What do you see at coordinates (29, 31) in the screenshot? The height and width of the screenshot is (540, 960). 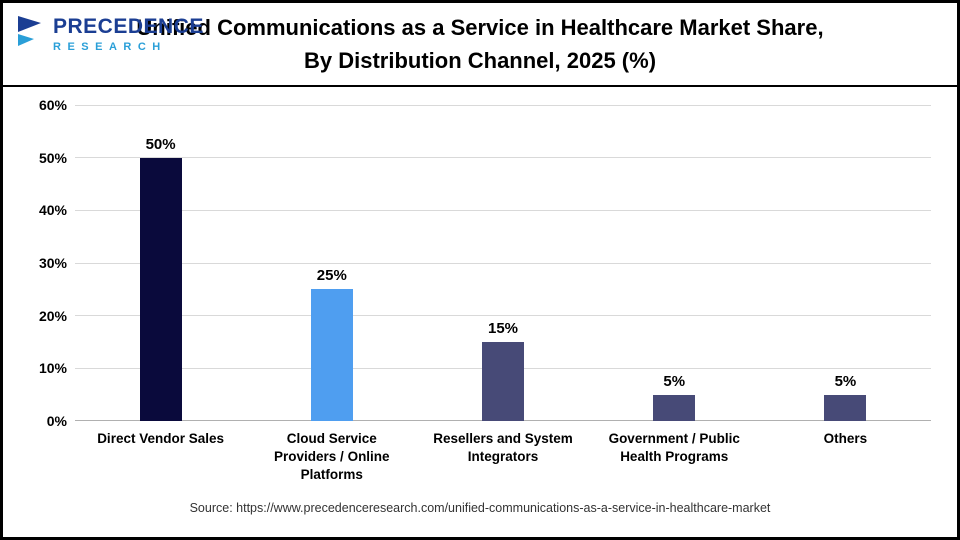 I see `logo-mark-icon` at bounding box center [29, 31].